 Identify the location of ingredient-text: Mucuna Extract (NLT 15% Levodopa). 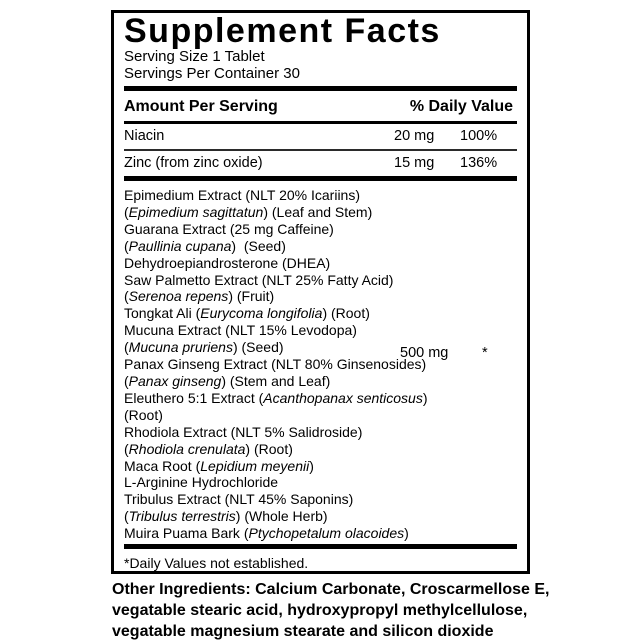
(240, 330).